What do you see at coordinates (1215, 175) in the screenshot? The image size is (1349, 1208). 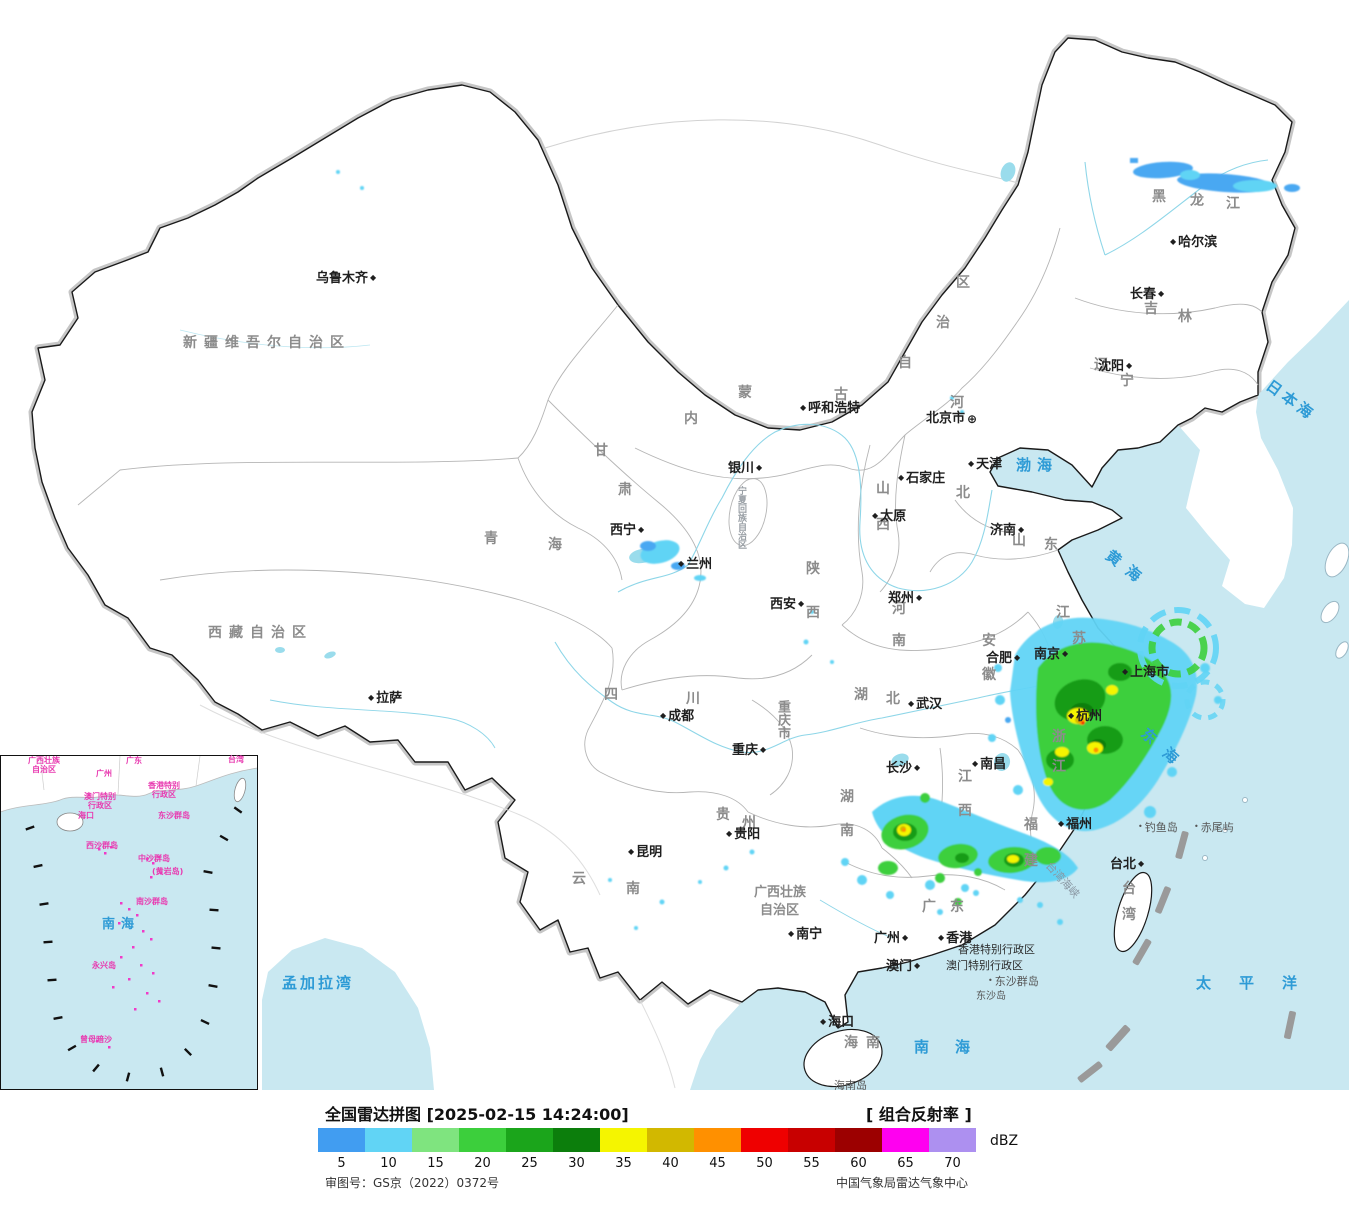 I see `echo-northeast` at bounding box center [1215, 175].